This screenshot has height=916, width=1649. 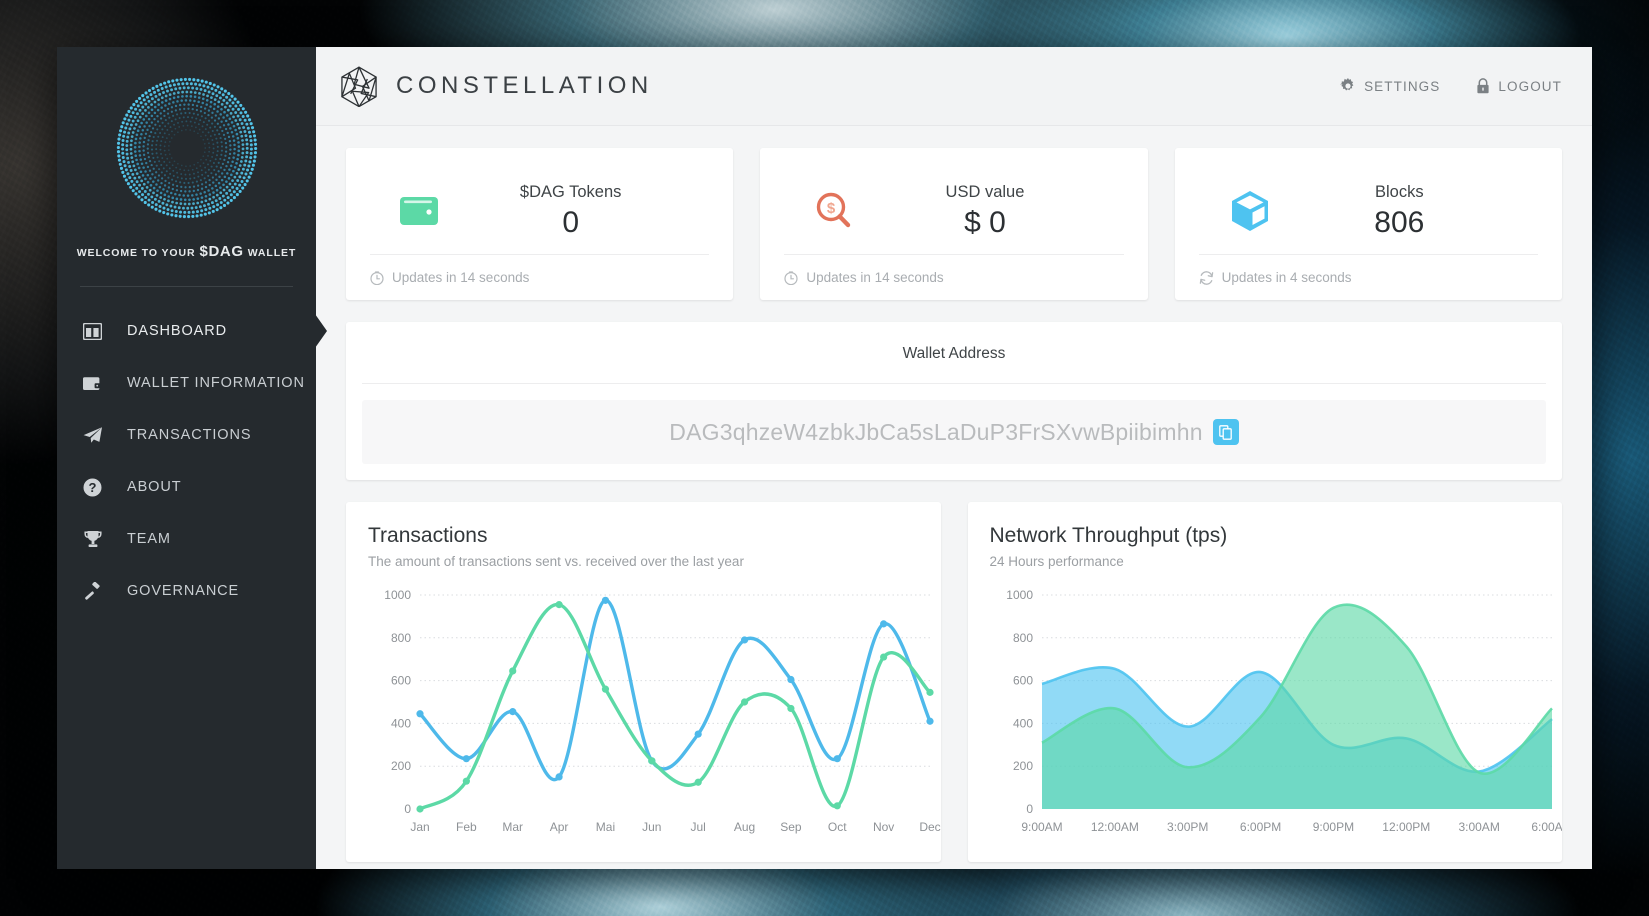 What do you see at coordinates (1348, 86) in the screenshot?
I see `gear-icon` at bounding box center [1348, 86].